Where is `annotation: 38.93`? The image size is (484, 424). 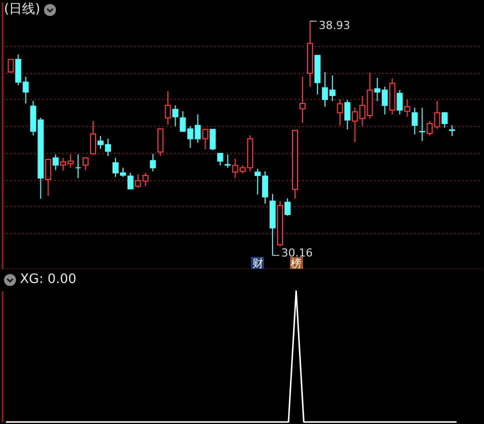
annotation: 38.93 is located at coordinates (334, 25).